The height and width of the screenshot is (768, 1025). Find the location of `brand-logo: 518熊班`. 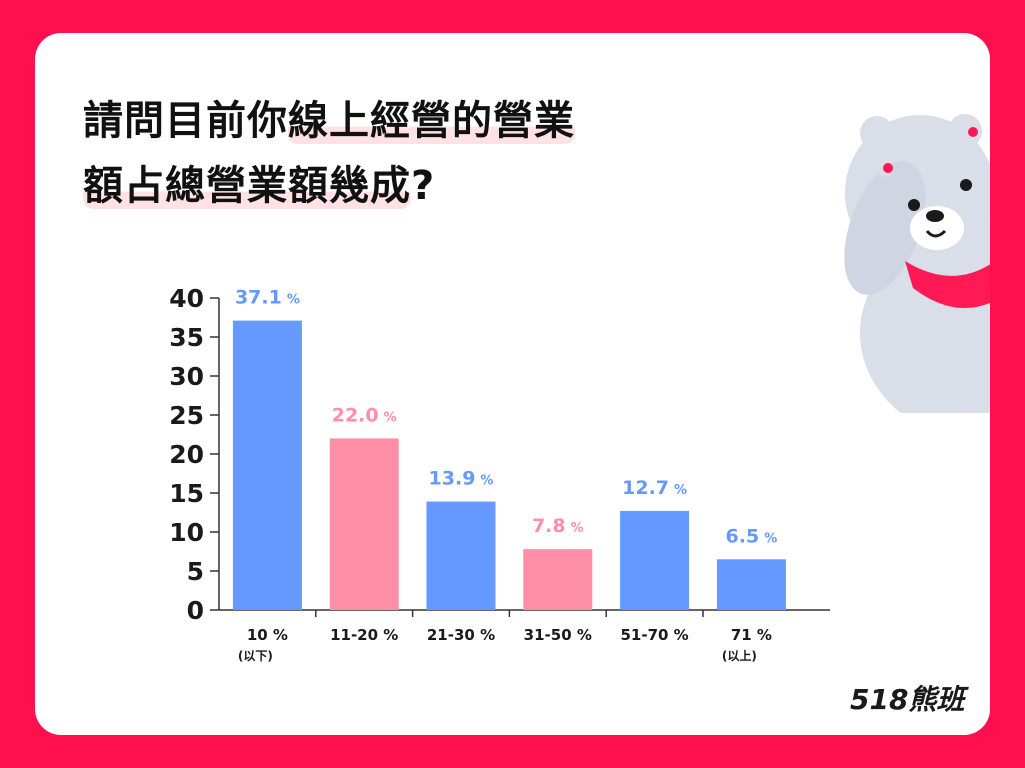

brand-logo: 518熊班 is located at coordinates (907, 699).